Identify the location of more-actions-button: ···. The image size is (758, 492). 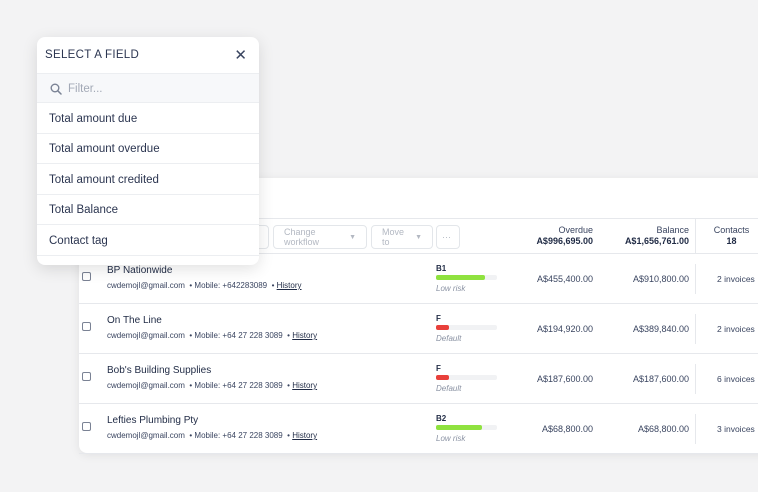
(448, 237).